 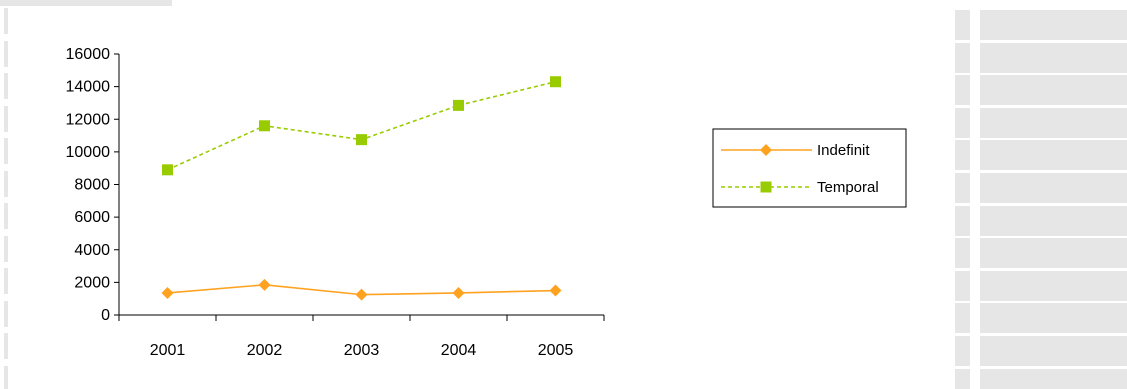 What do you see at coordinates (86, 3) in the screenshot?
I see `sheet-header-bar` at bounding box center [86, 3].